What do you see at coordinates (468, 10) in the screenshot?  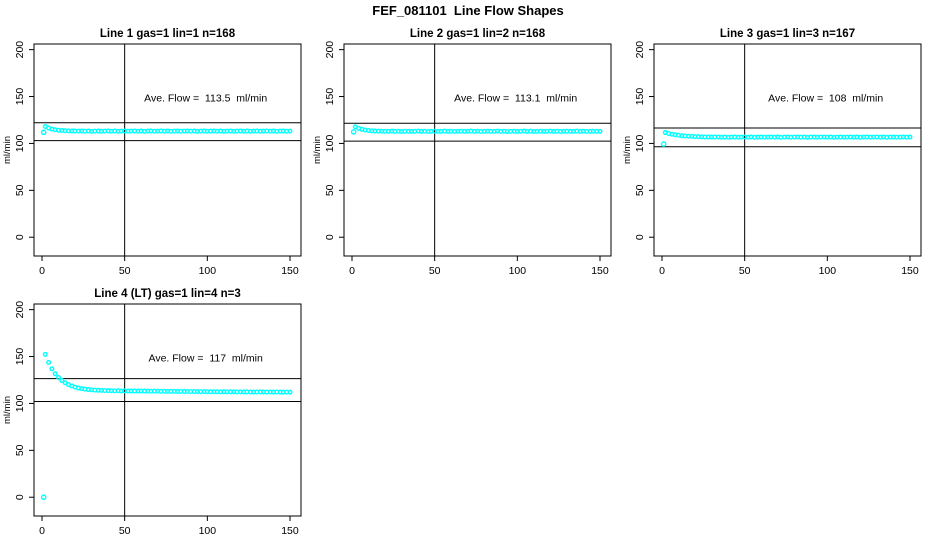 I see `chart-main-title: FEF_081101 Line Flow Shapes` at bounding box center [468, 10].